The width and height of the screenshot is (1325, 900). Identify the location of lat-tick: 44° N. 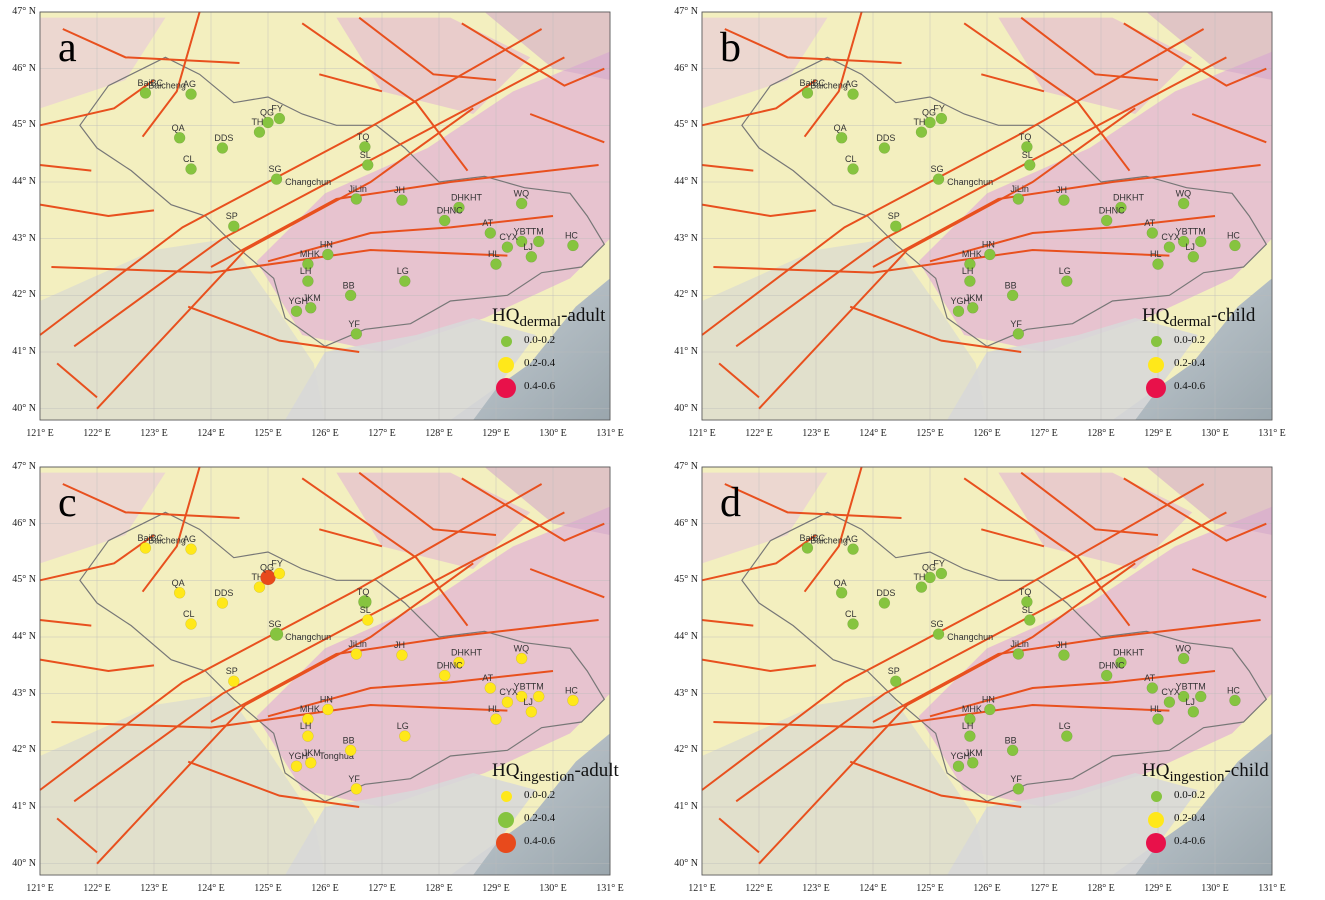
(24, 636).